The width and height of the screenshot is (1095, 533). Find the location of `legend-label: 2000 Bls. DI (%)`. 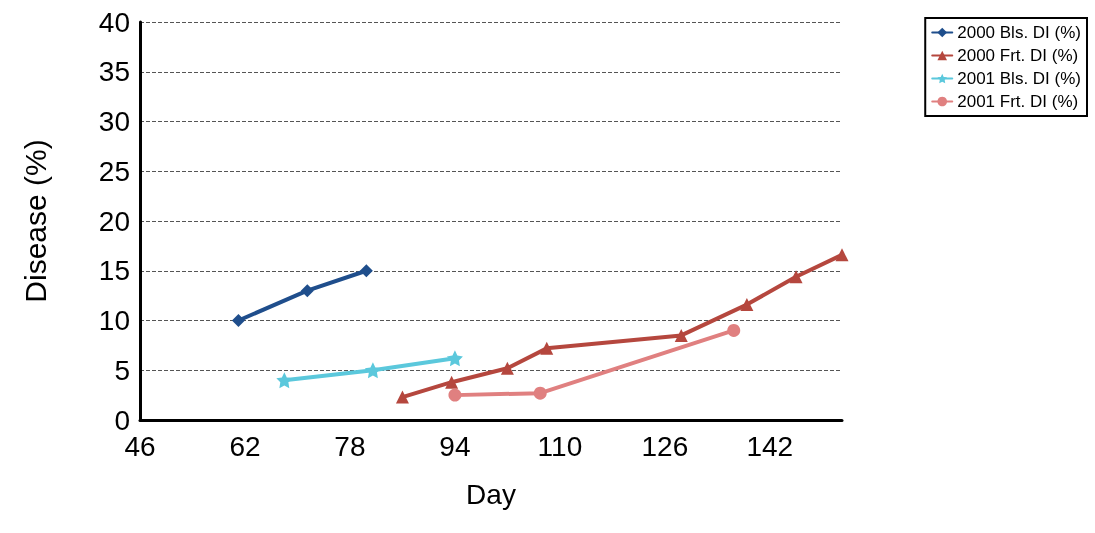

legend-label: 2000 Bls. DI (%) is located at coordinates (1019, 32).